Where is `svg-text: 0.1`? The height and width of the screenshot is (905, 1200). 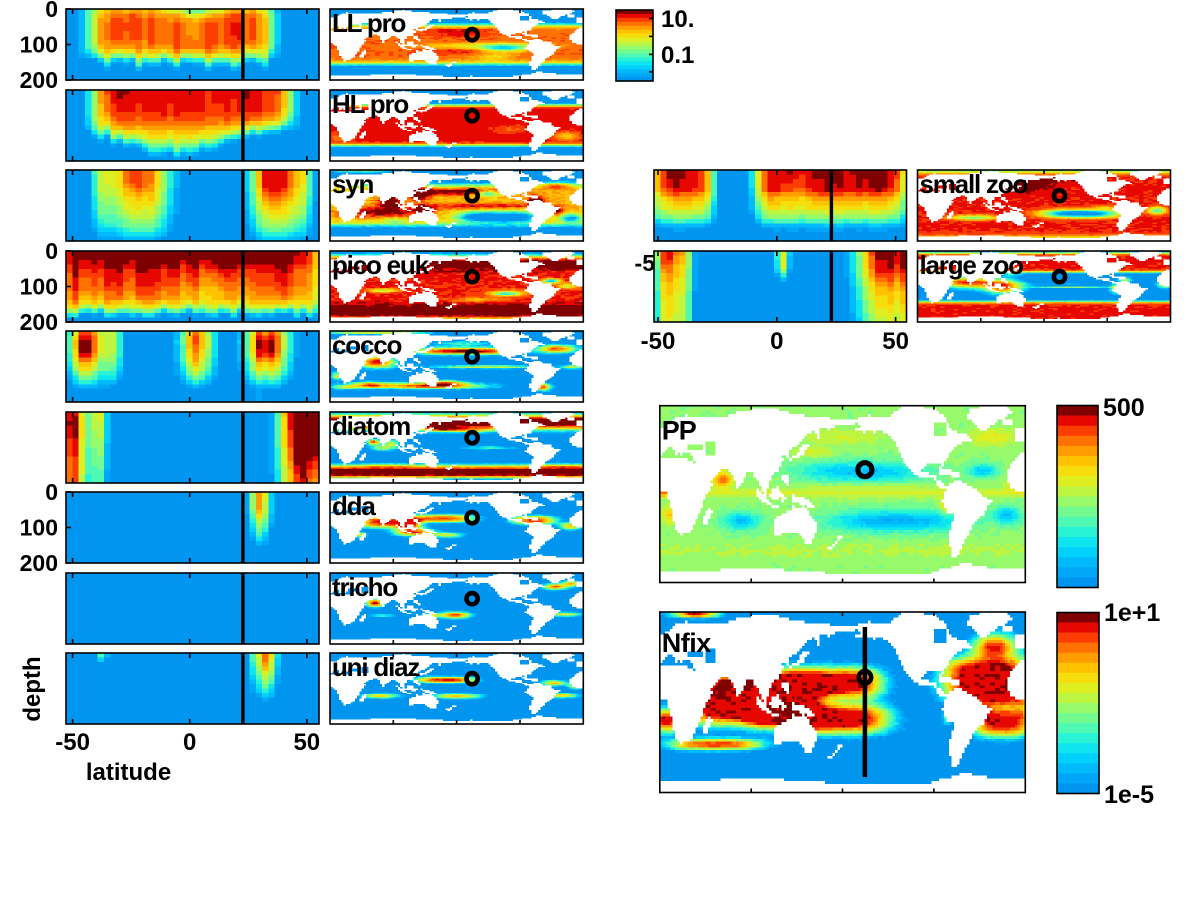
svg-text: 0.1 is located at coordinates (677, 55).